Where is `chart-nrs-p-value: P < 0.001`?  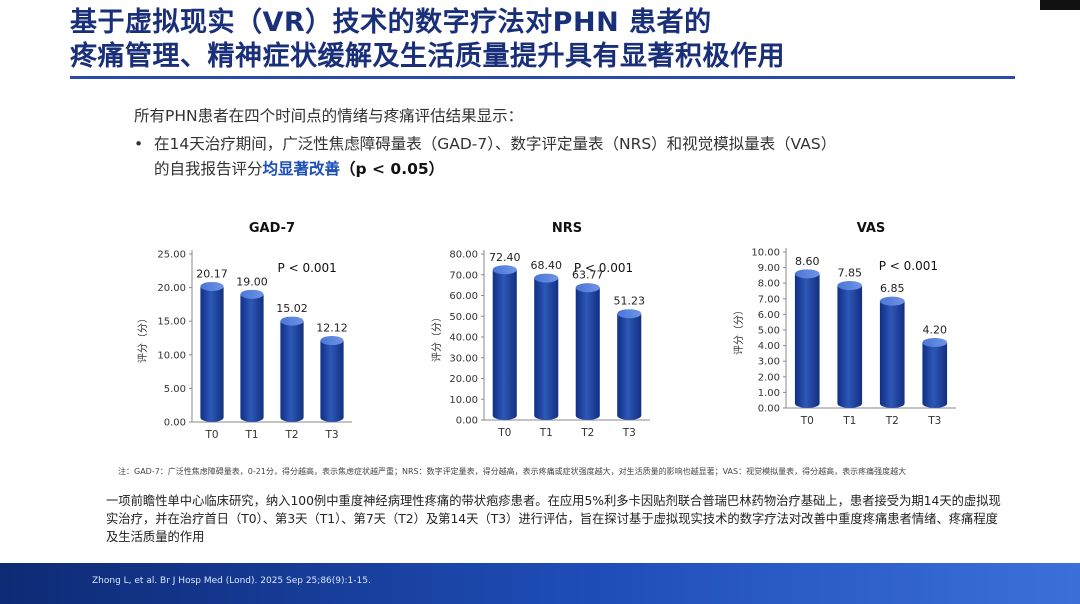
chart-nrs-p-value: P < 0.001 is located at coordinates (603, 268).